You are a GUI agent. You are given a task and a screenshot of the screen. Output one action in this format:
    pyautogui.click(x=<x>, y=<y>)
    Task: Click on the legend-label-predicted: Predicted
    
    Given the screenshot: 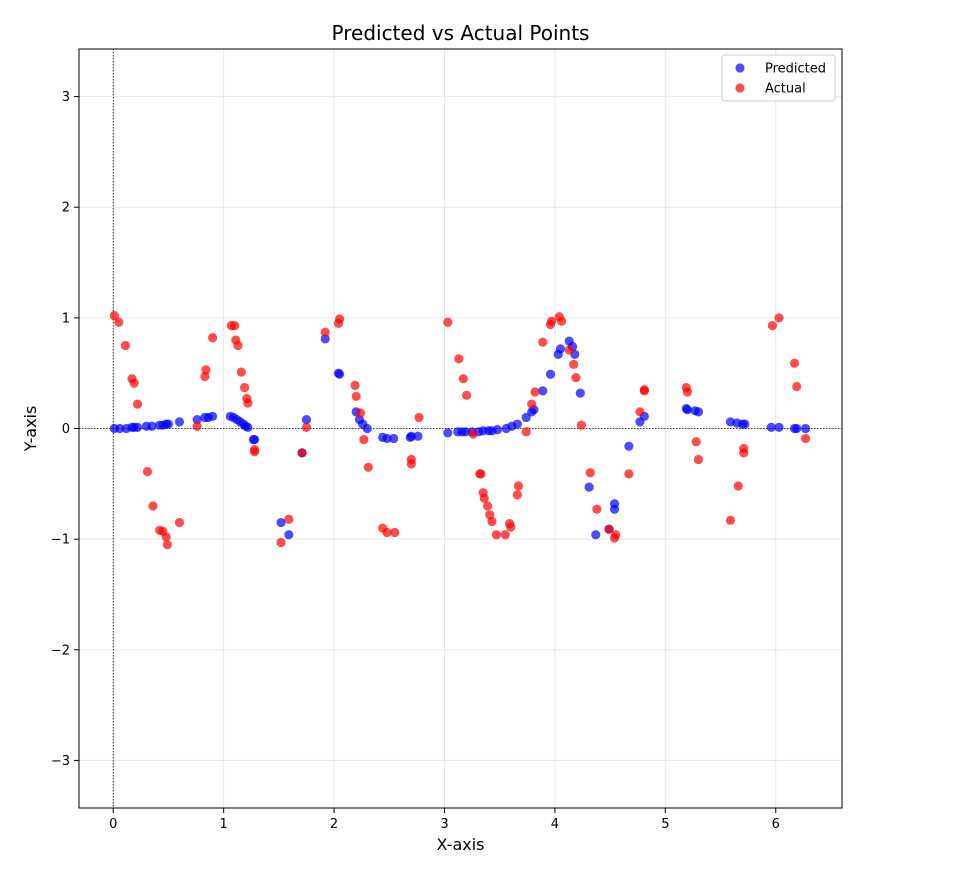 What is the action you would take?
    pyautogui.click(x=795, y=69)
    